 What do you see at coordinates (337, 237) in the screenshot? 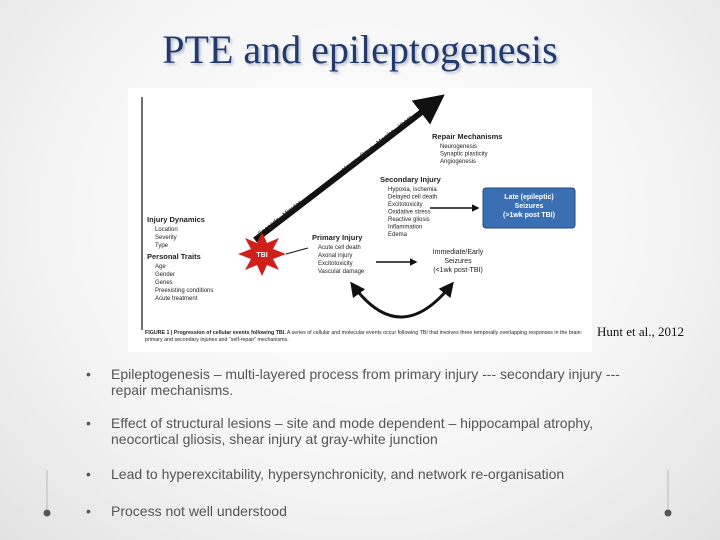
I see `group-heading: Primary Injury` at bounding box center [337, 237].